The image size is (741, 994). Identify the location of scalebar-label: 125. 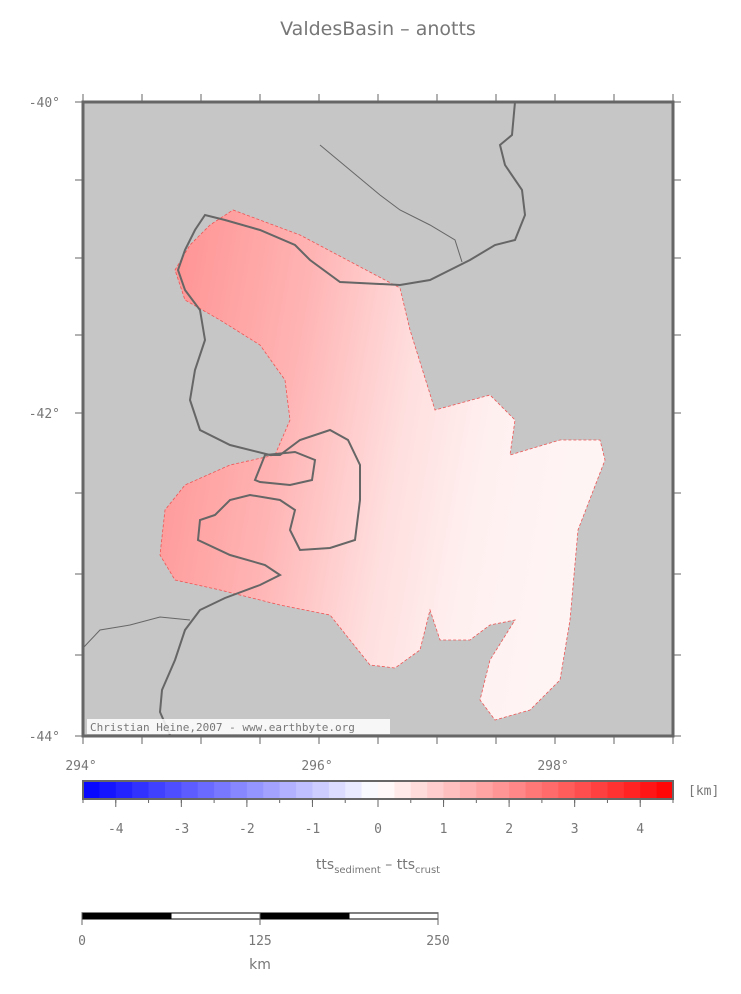
(259, 941).